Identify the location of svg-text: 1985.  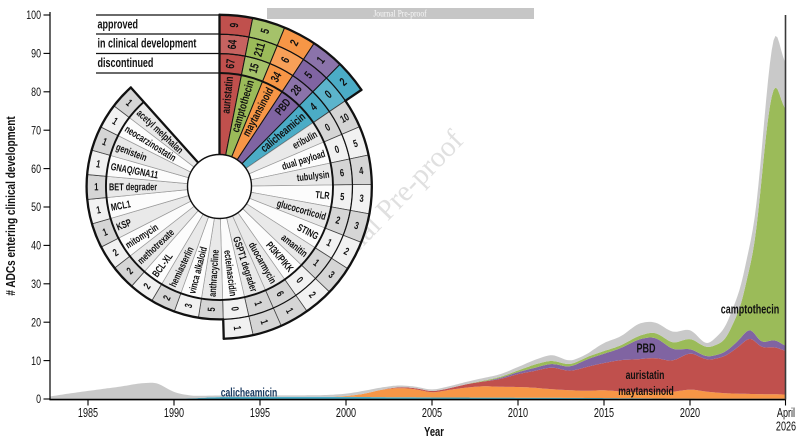
(88, 414).